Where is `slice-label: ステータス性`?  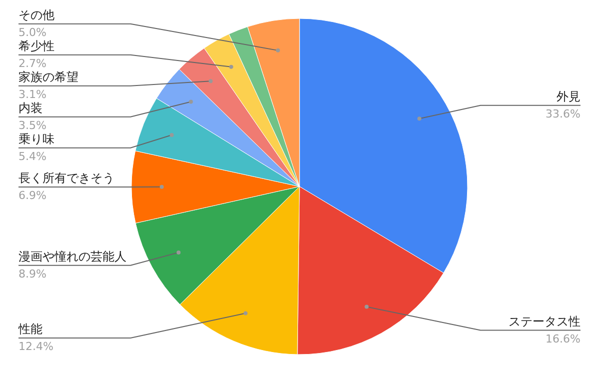
slice-label: ステータス性 is located at coordinates (544, 321).